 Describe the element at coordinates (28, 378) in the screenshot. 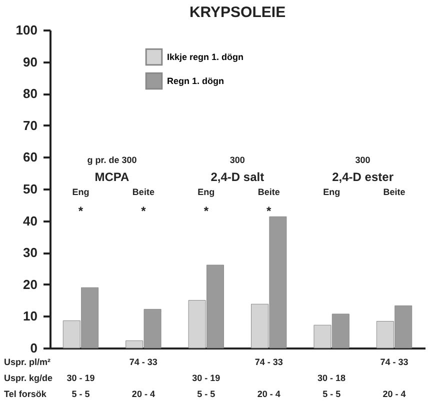

I see `text: Uspr. kg/de` at that location.